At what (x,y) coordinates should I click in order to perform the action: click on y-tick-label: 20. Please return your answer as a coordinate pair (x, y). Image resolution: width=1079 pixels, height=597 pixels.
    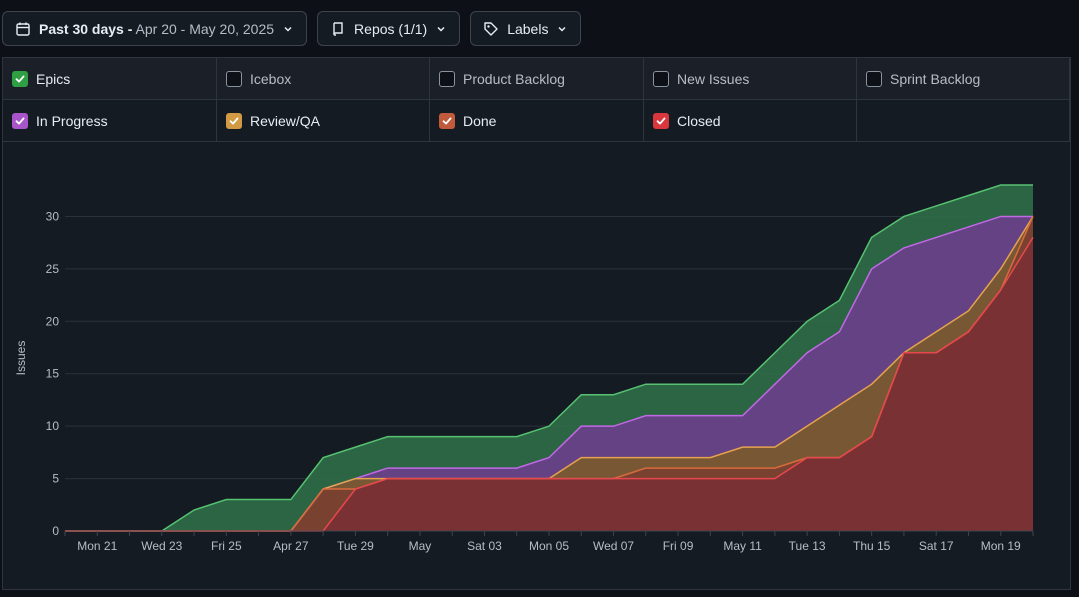
    Looking at the image, I should click on (53, 321).